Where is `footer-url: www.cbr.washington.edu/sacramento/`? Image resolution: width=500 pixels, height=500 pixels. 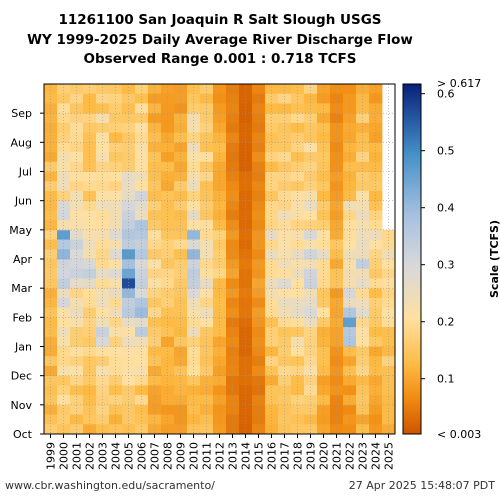
footer-url: www.cbr.washington.edu/sacramento/ is located at coordinates (110, 485).